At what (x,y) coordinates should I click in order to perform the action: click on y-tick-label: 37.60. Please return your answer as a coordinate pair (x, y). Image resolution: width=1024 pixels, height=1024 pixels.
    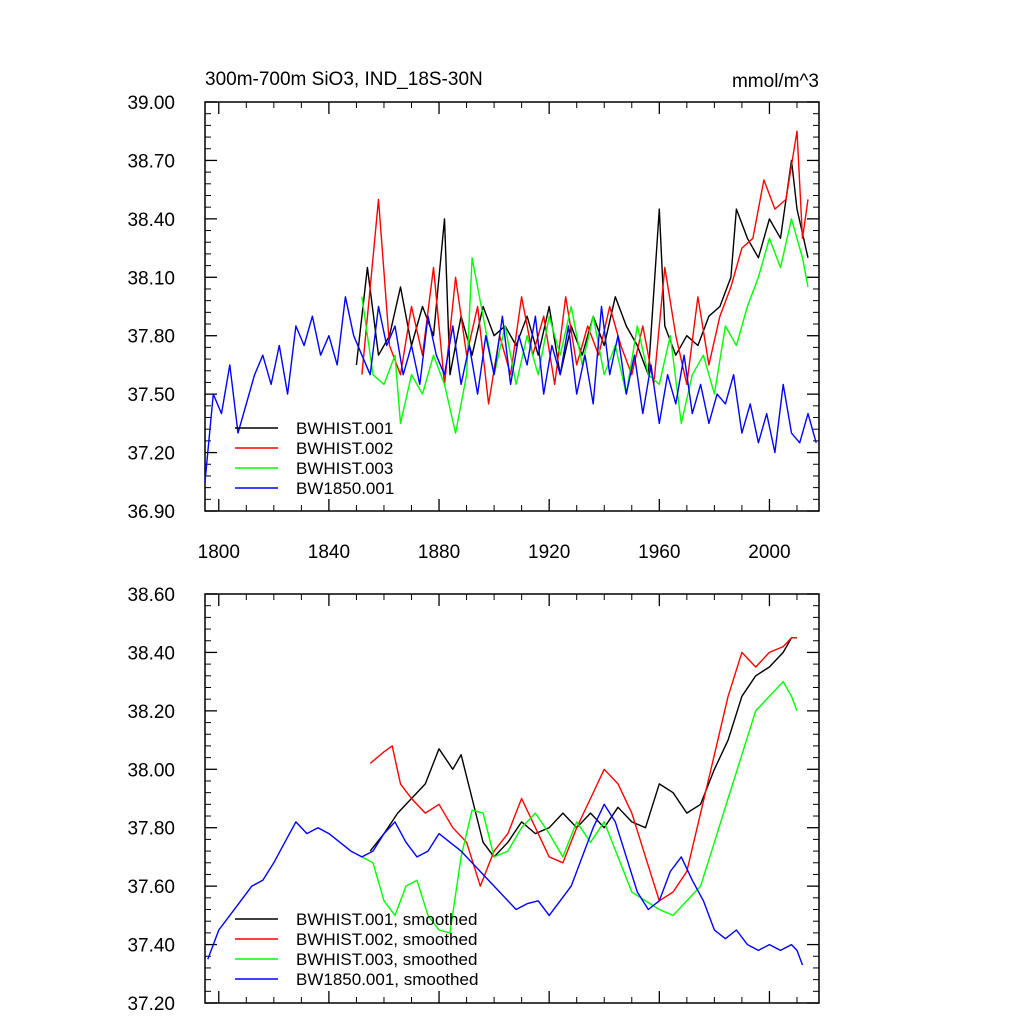
    Looking at the image, I should click on (151, 887).